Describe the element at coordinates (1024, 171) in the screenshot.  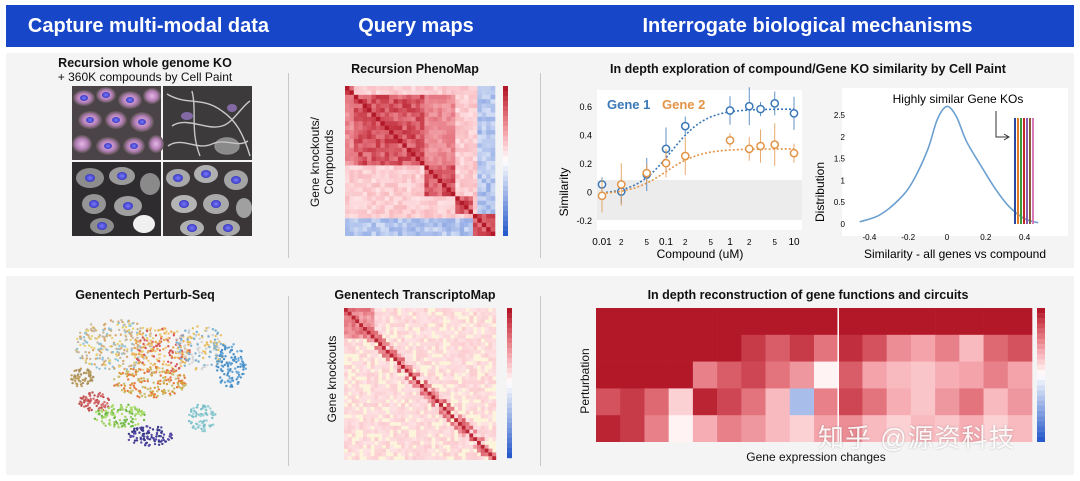
I see `similar-gene-ko-lines` at that location.